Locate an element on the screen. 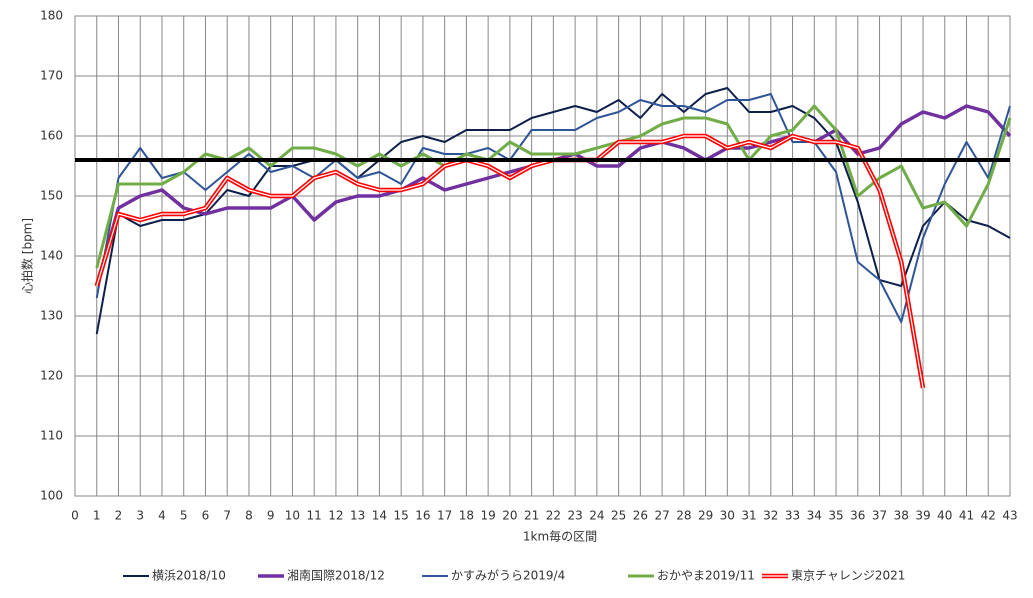 The height and width of the screenshot is (598, 1033). x-tick-label: 5 is located at coordinates (184, 516).